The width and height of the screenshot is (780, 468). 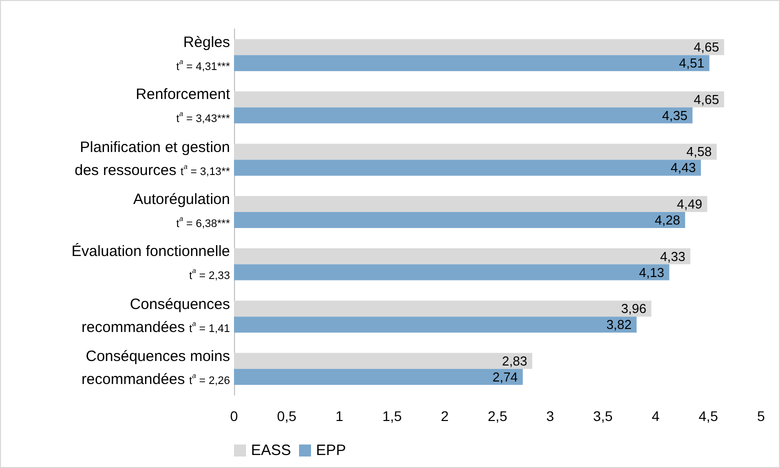 What do you see at coordinates (156, 316) in the screenshot?
I see `y-tick-label: Conséquences recommandées t$^{a}$ = 1,41` at bounding box center [156, 316].